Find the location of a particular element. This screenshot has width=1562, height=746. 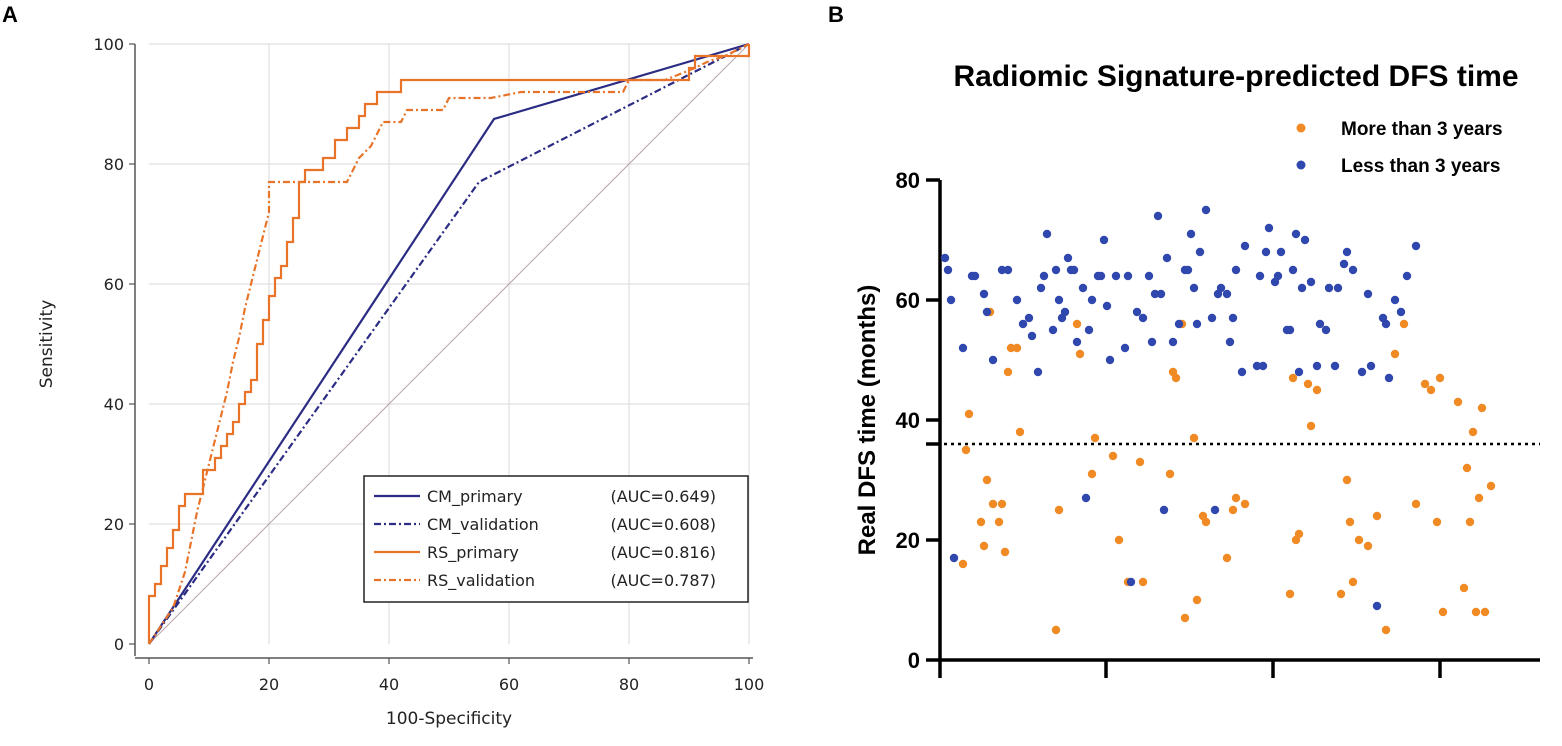

roc-legend-box is located at coordinates (556, 539).